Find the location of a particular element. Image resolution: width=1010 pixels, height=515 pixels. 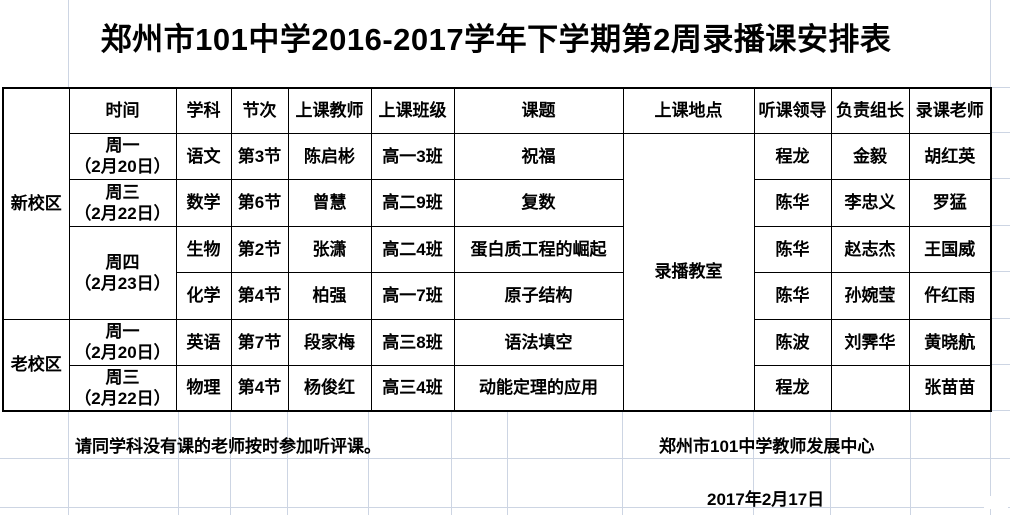

header-leader: 听课领导 is located at coordinates (792, 110).